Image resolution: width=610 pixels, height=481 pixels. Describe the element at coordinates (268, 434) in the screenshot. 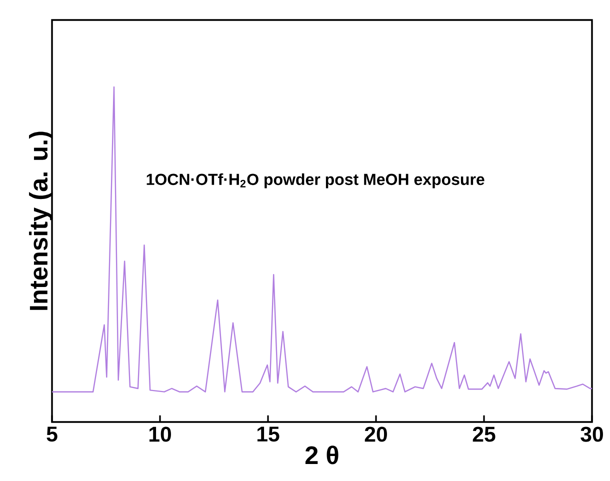

I see `x-tick-label: 15` at that location.